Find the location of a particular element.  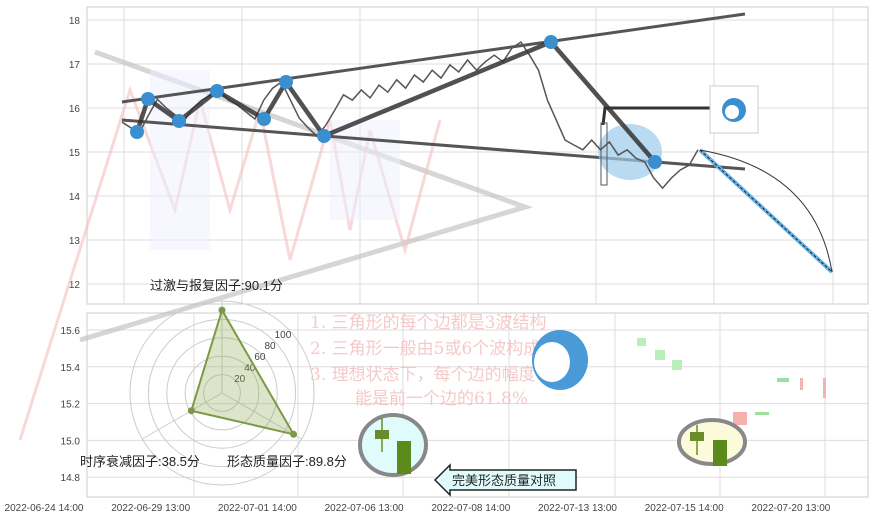

upper-trendline is located at coordinates (433, 58).